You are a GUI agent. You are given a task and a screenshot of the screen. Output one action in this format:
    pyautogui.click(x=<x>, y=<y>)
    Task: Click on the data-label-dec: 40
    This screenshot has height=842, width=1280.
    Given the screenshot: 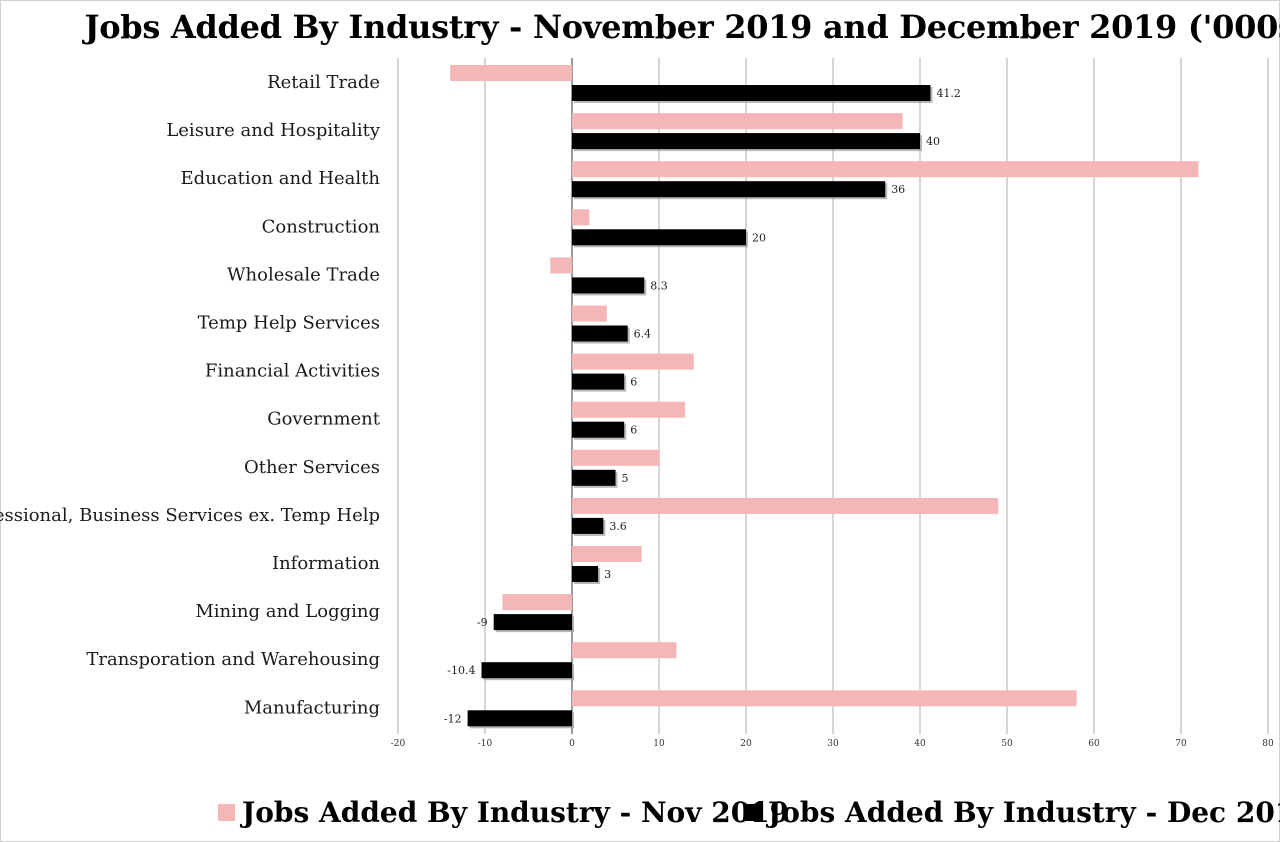 What is the action you would take?
    pyautogui.click(x=933, y=141)
    